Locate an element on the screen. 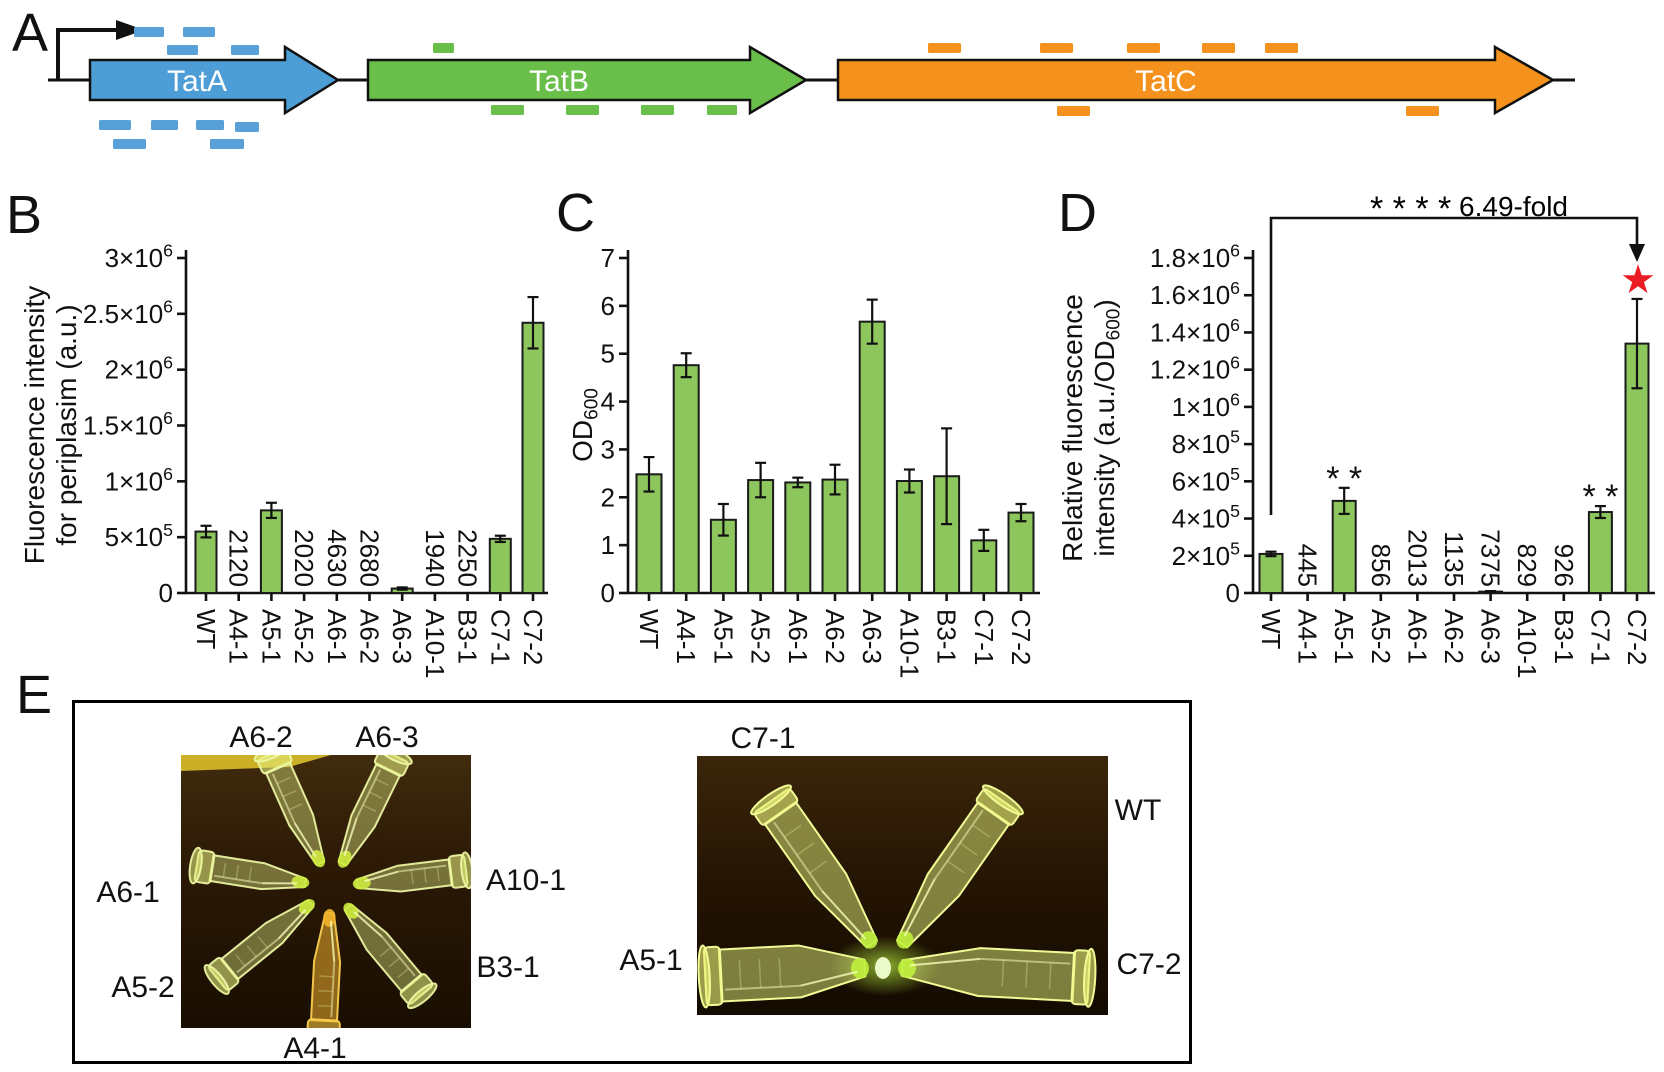 The height and width of the screenshot is (1072, 1664). mutation-dashes is located at coordinates (769, 88).